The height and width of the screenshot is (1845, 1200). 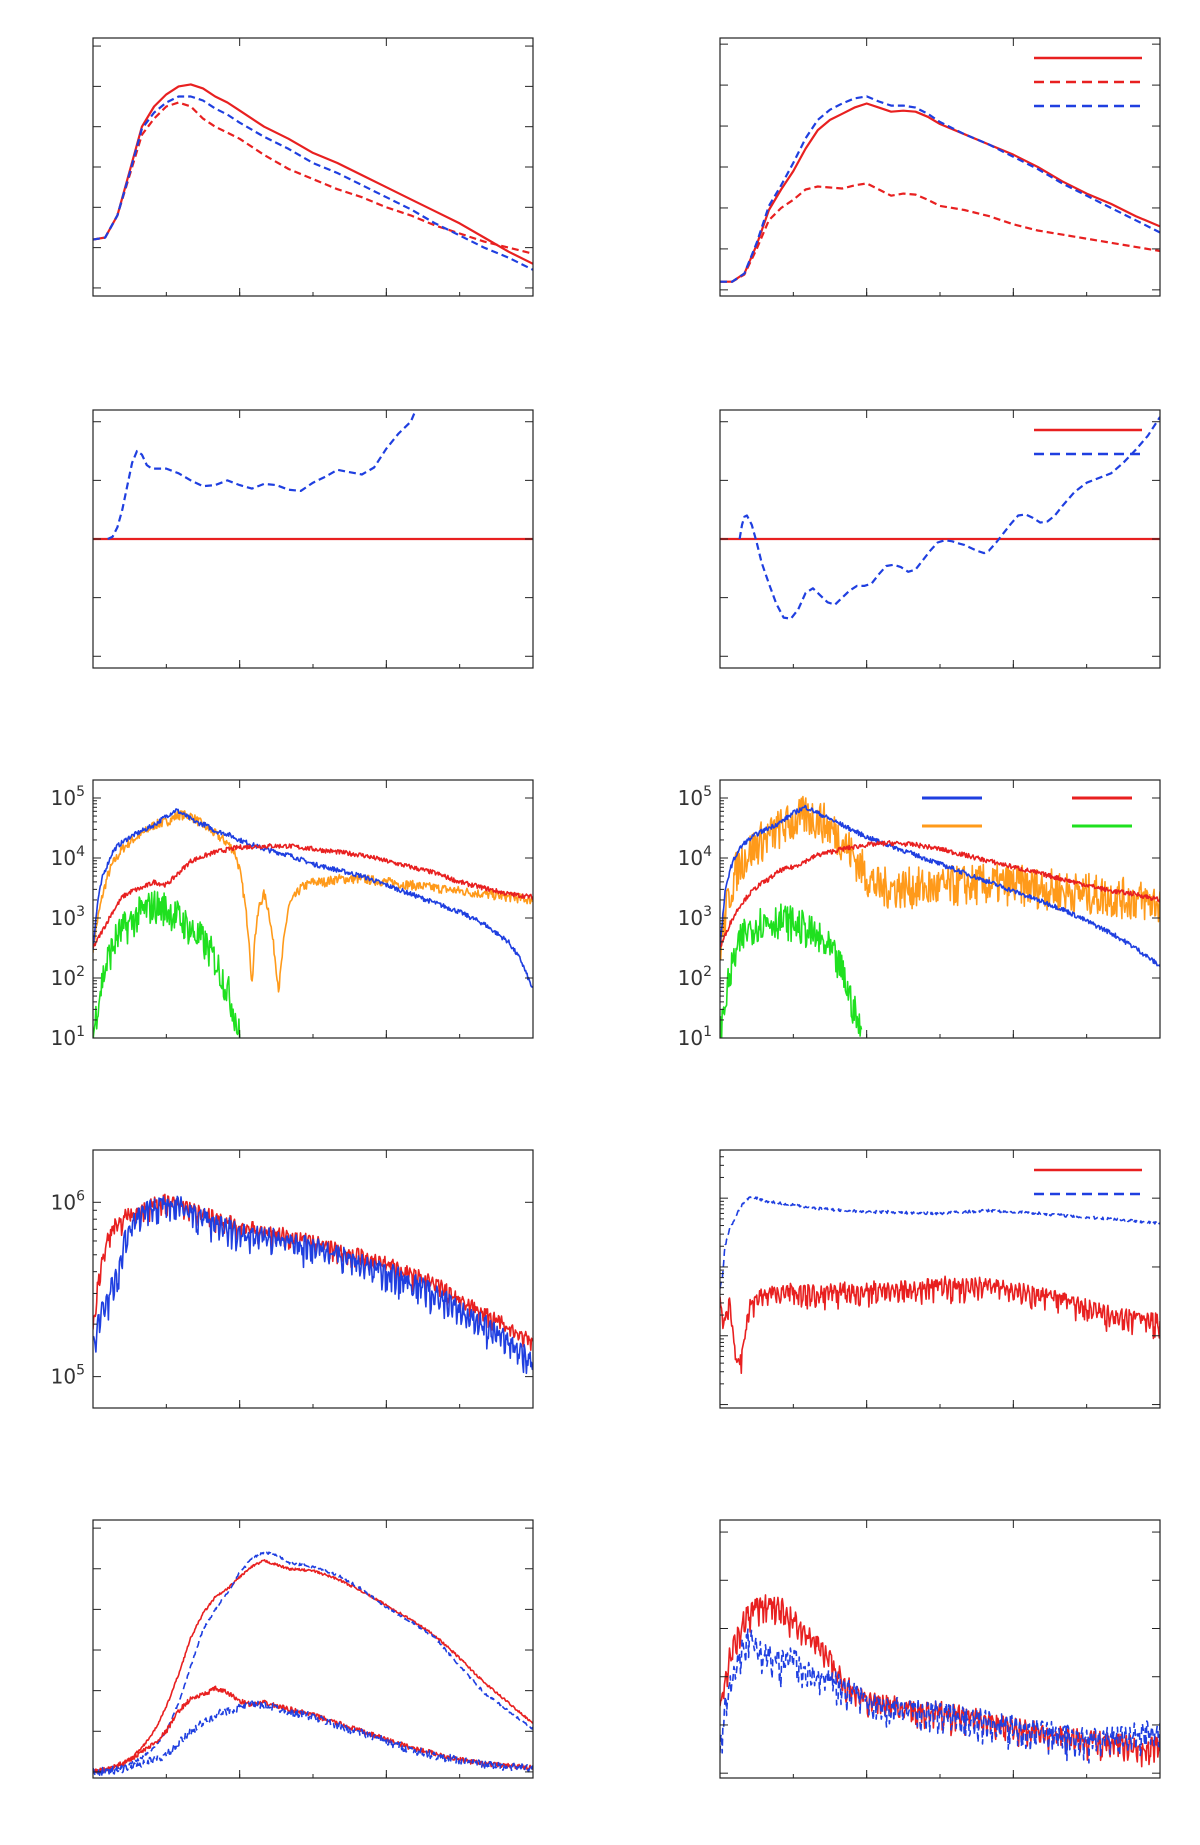 I want to click on panel-p9, so click(x=313, y=1649).